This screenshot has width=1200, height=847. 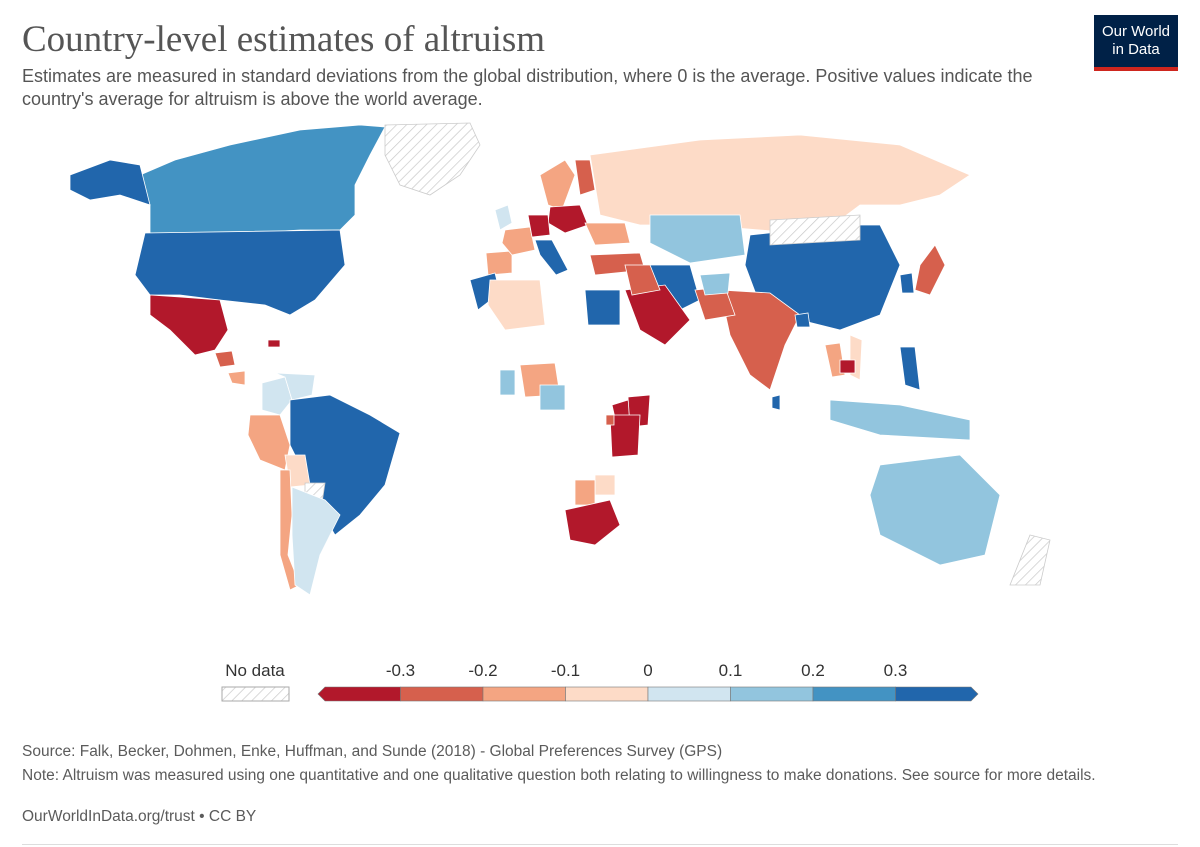 What do you see at coordinates (776, 402) in the screenshot?
I see `region-sri-lanka` at bounding box center [776, 402].